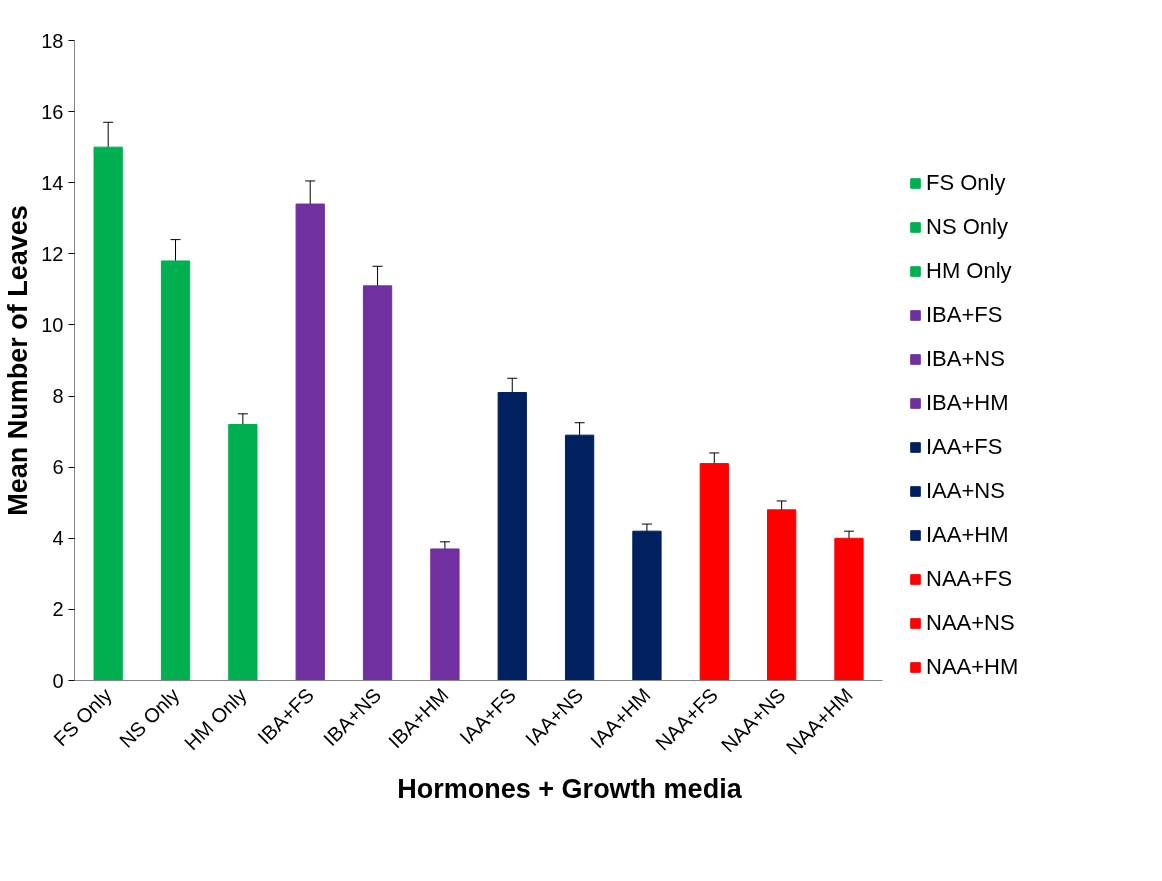  What do you see at coordinates (969, 271) in the screenshot?
I see `legend-label: HM Only` at bounding box center [969, 271].